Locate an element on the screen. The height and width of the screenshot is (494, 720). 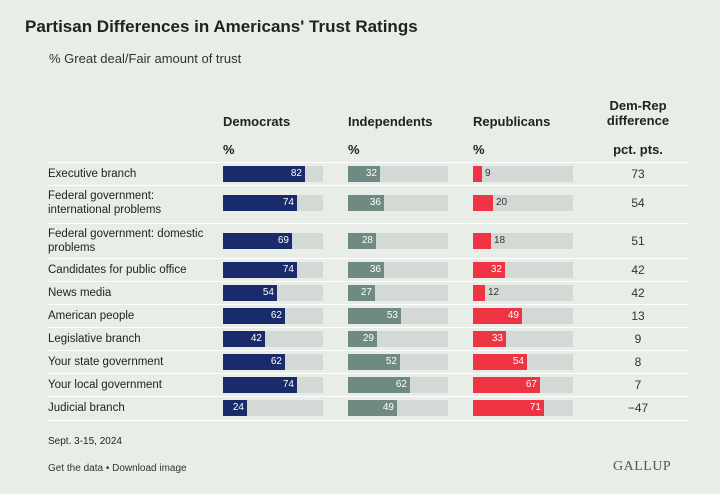
row-label: Your state government is located at coordinates (106, 362).